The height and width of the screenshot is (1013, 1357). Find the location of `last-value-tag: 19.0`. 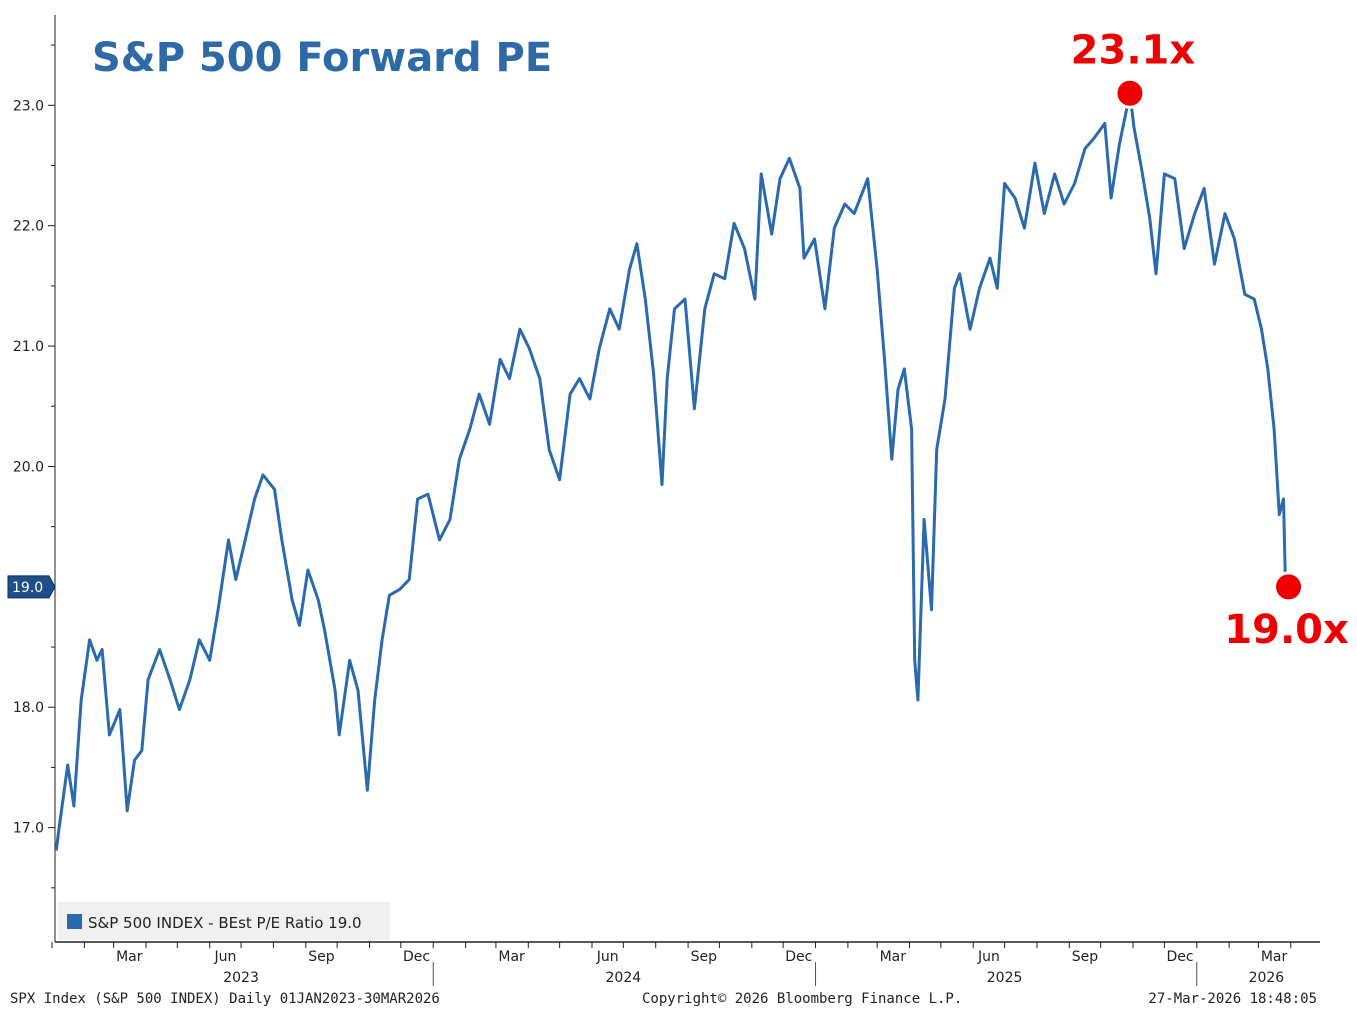

last-value-tag: 19.0 is located at coordinates (31, 587).